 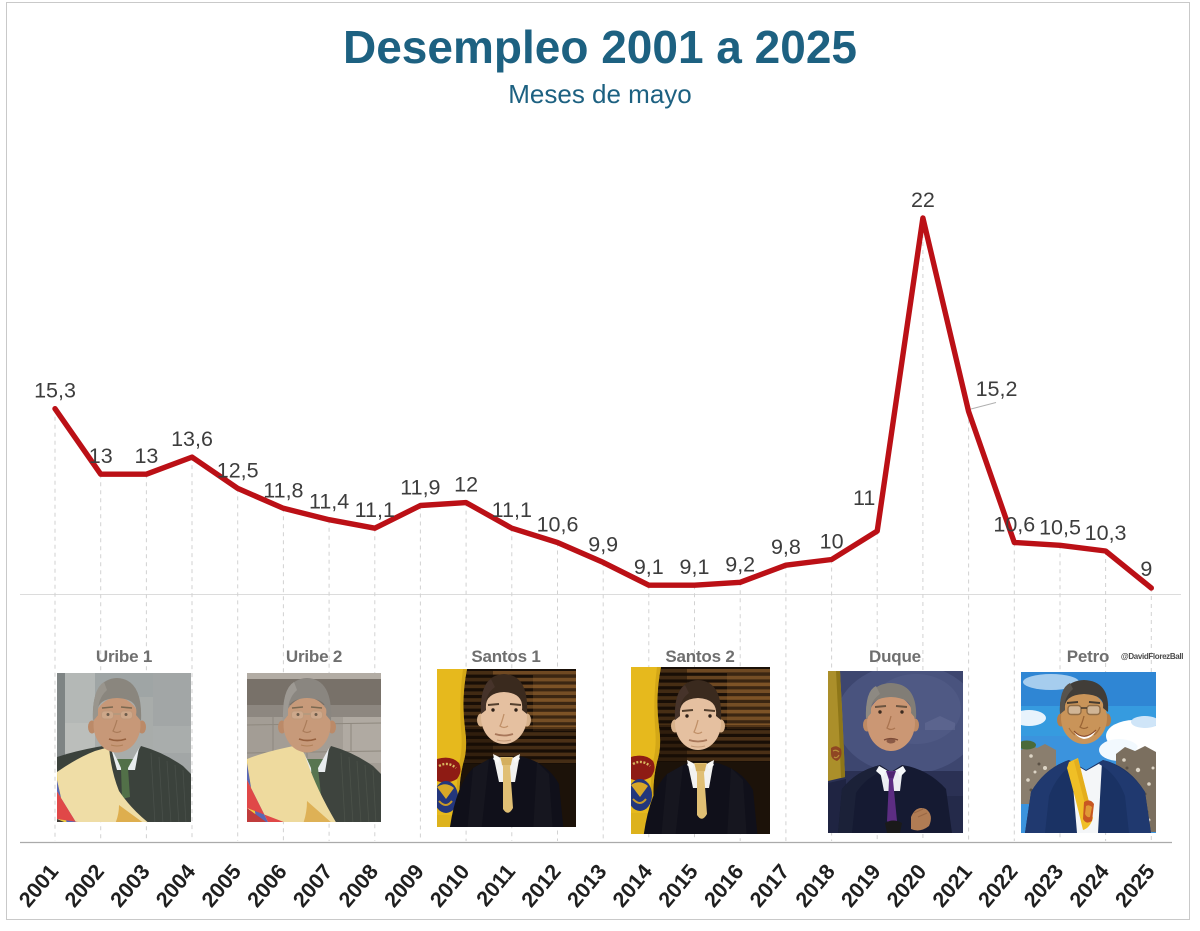 I want to click on svg-text: Desempleo 2001 a 2025, so click(x=600, y=47).